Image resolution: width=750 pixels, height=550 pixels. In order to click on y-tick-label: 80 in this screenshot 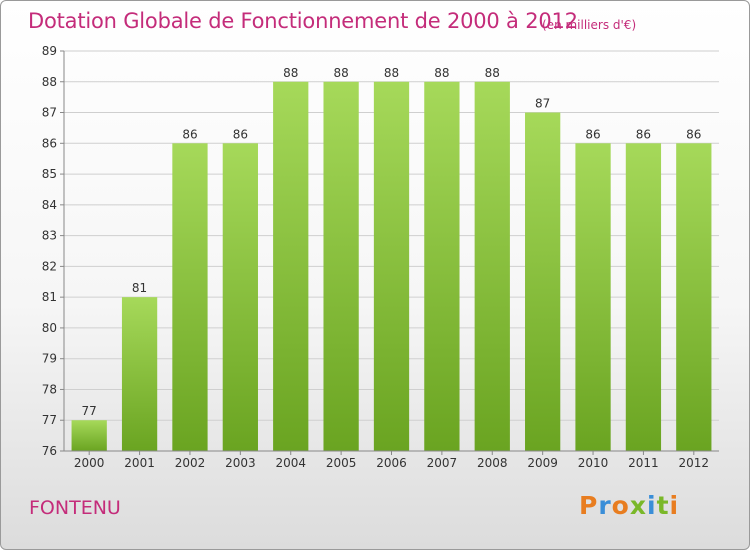, I will do `click(49, 328)`.